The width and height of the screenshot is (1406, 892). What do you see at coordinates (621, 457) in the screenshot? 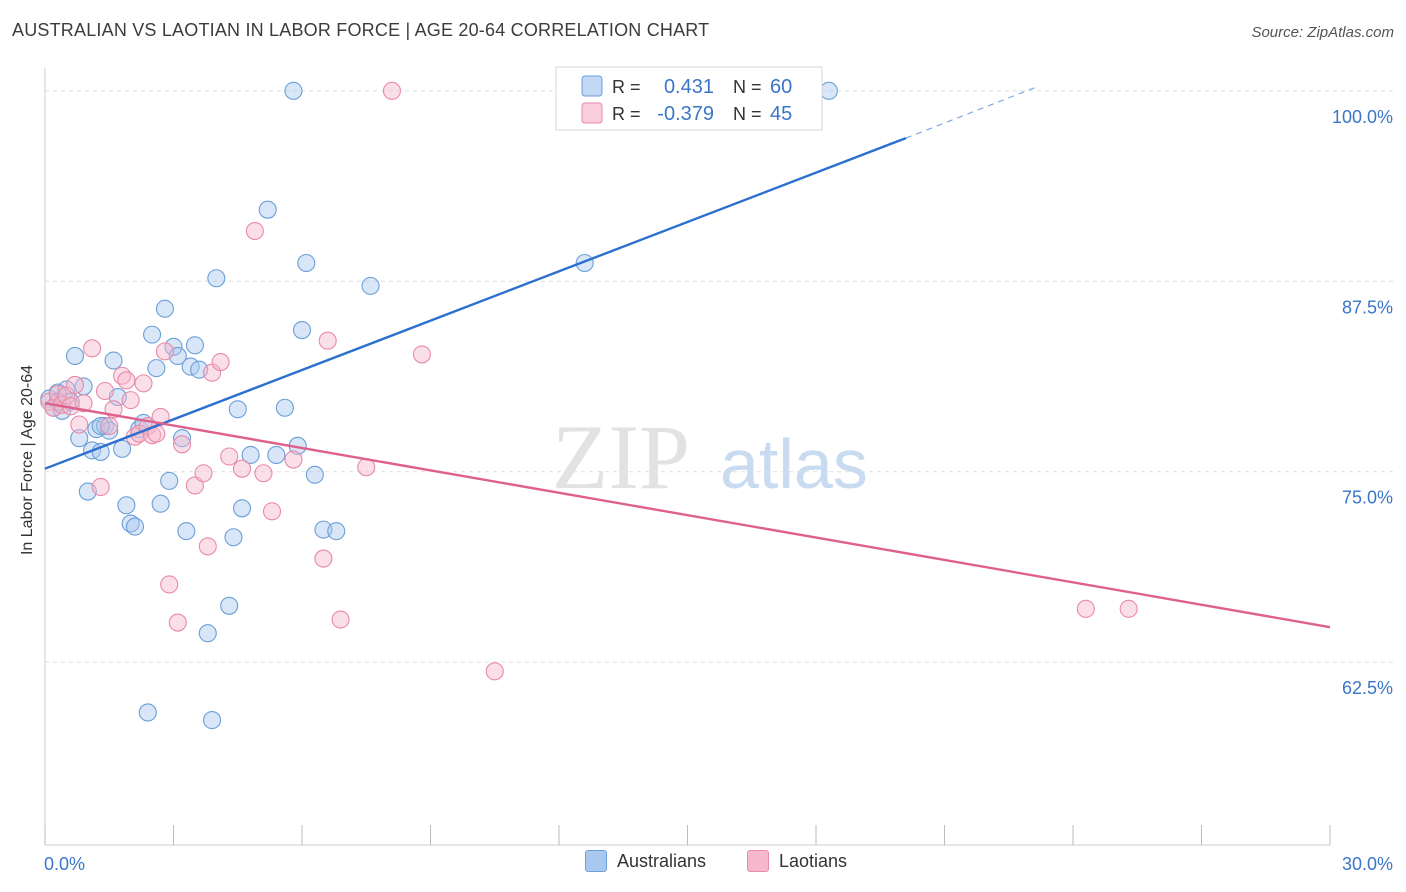
I see `watermark-zip: ZIP` at bounding box center [621, 457].